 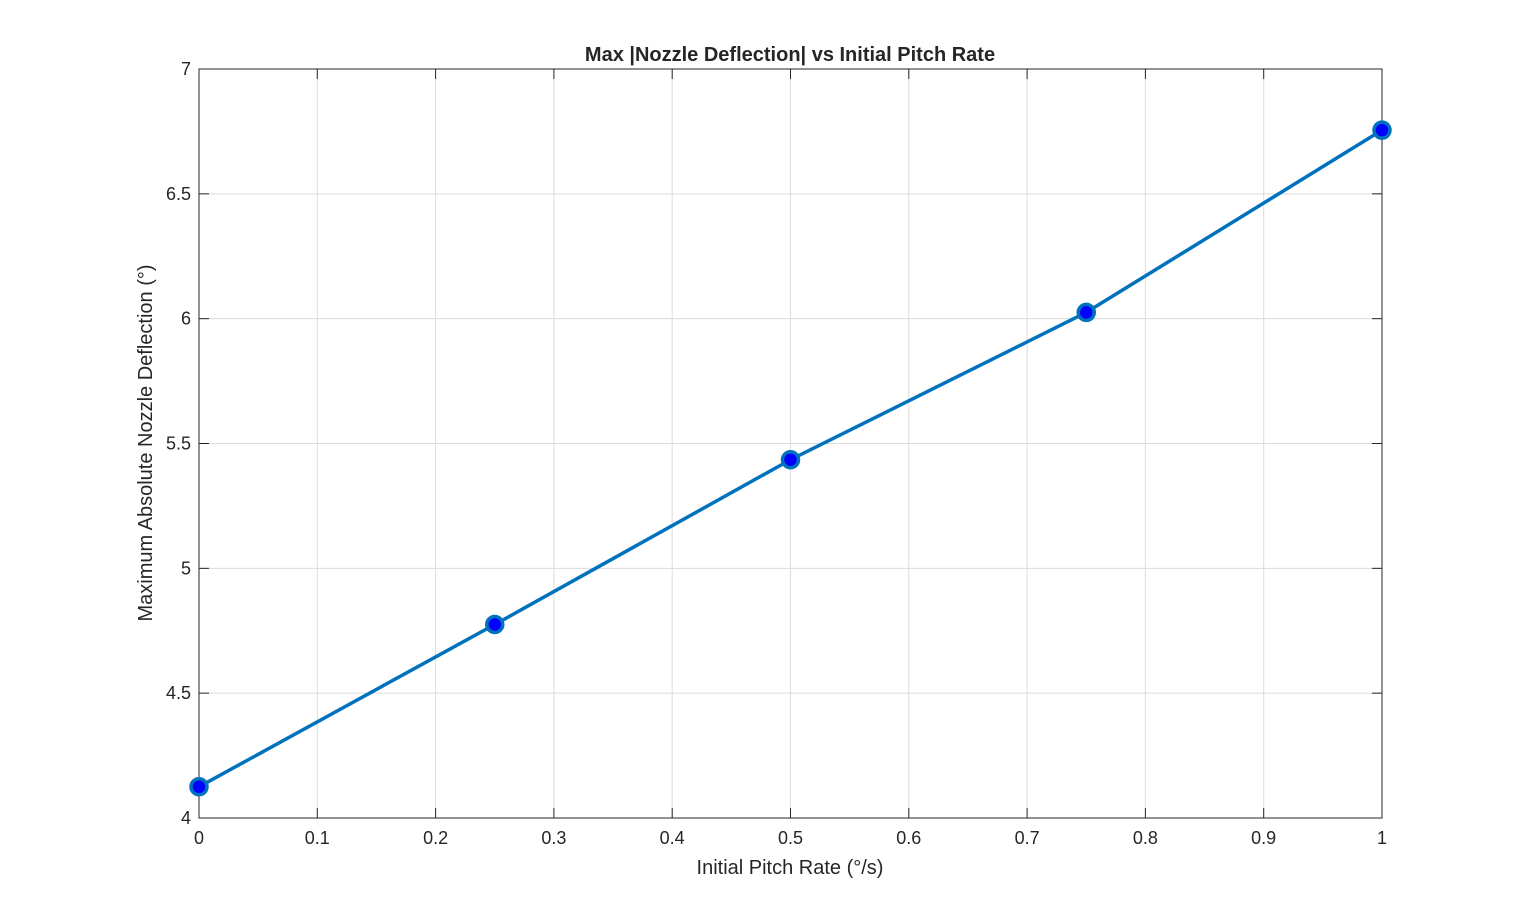 I want to click on x-tick-label: 0.7, so click(x=1027, y=838).